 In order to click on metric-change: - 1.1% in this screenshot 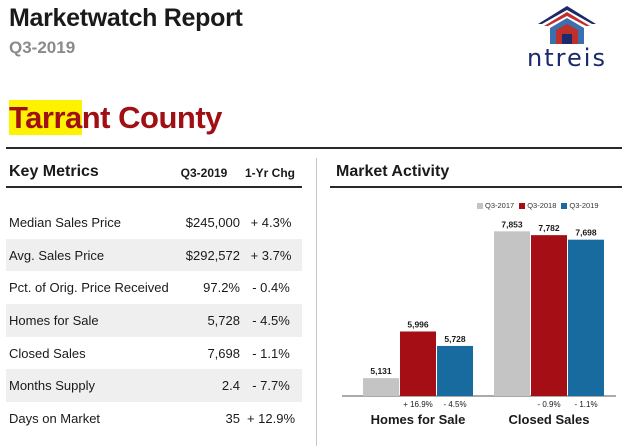, I will do `click(271, 353)`.